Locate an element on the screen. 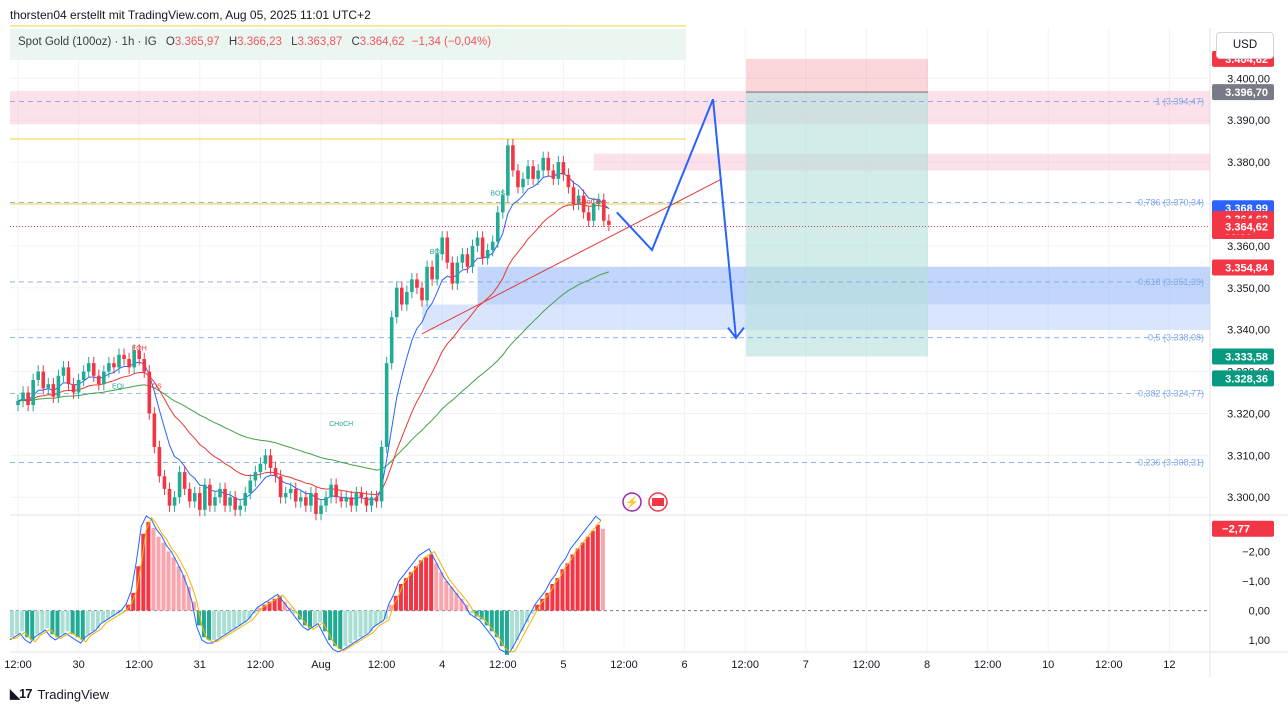 The height and width of the screenshot is (713, 1288). x-tick-label: 10 is located at coordinates (1048, 665).